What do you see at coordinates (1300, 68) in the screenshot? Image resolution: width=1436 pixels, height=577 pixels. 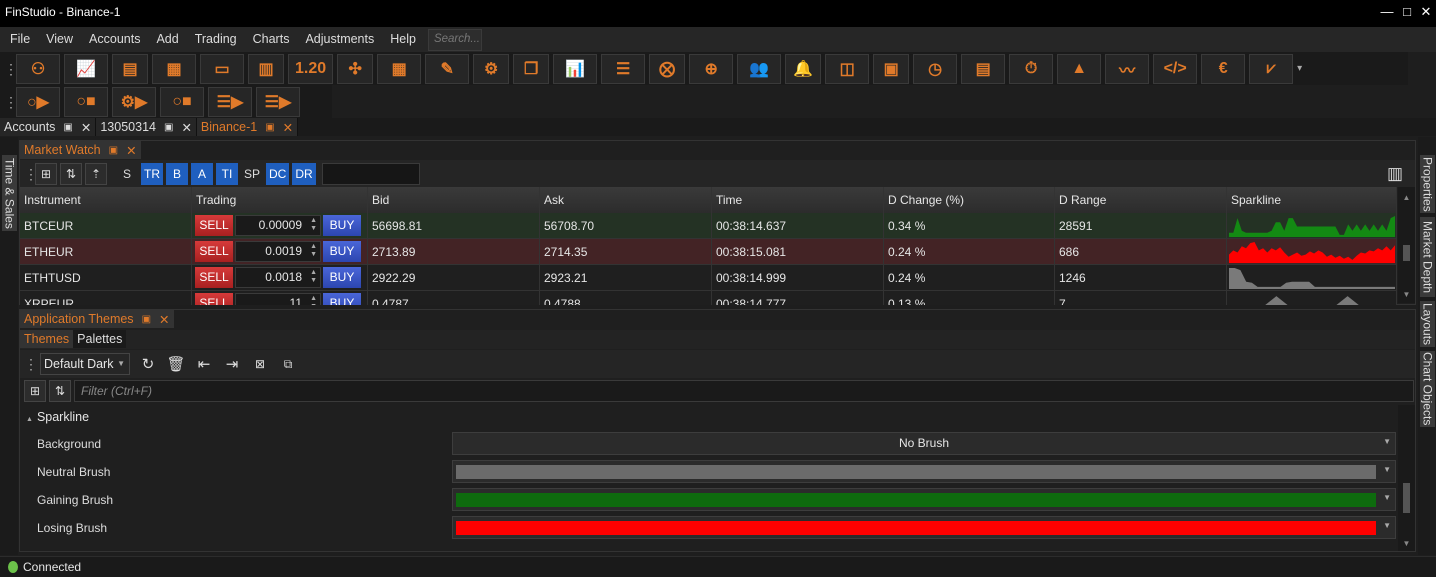 I see `overflow-icon: ▾` at bounding box center [1300, 68].